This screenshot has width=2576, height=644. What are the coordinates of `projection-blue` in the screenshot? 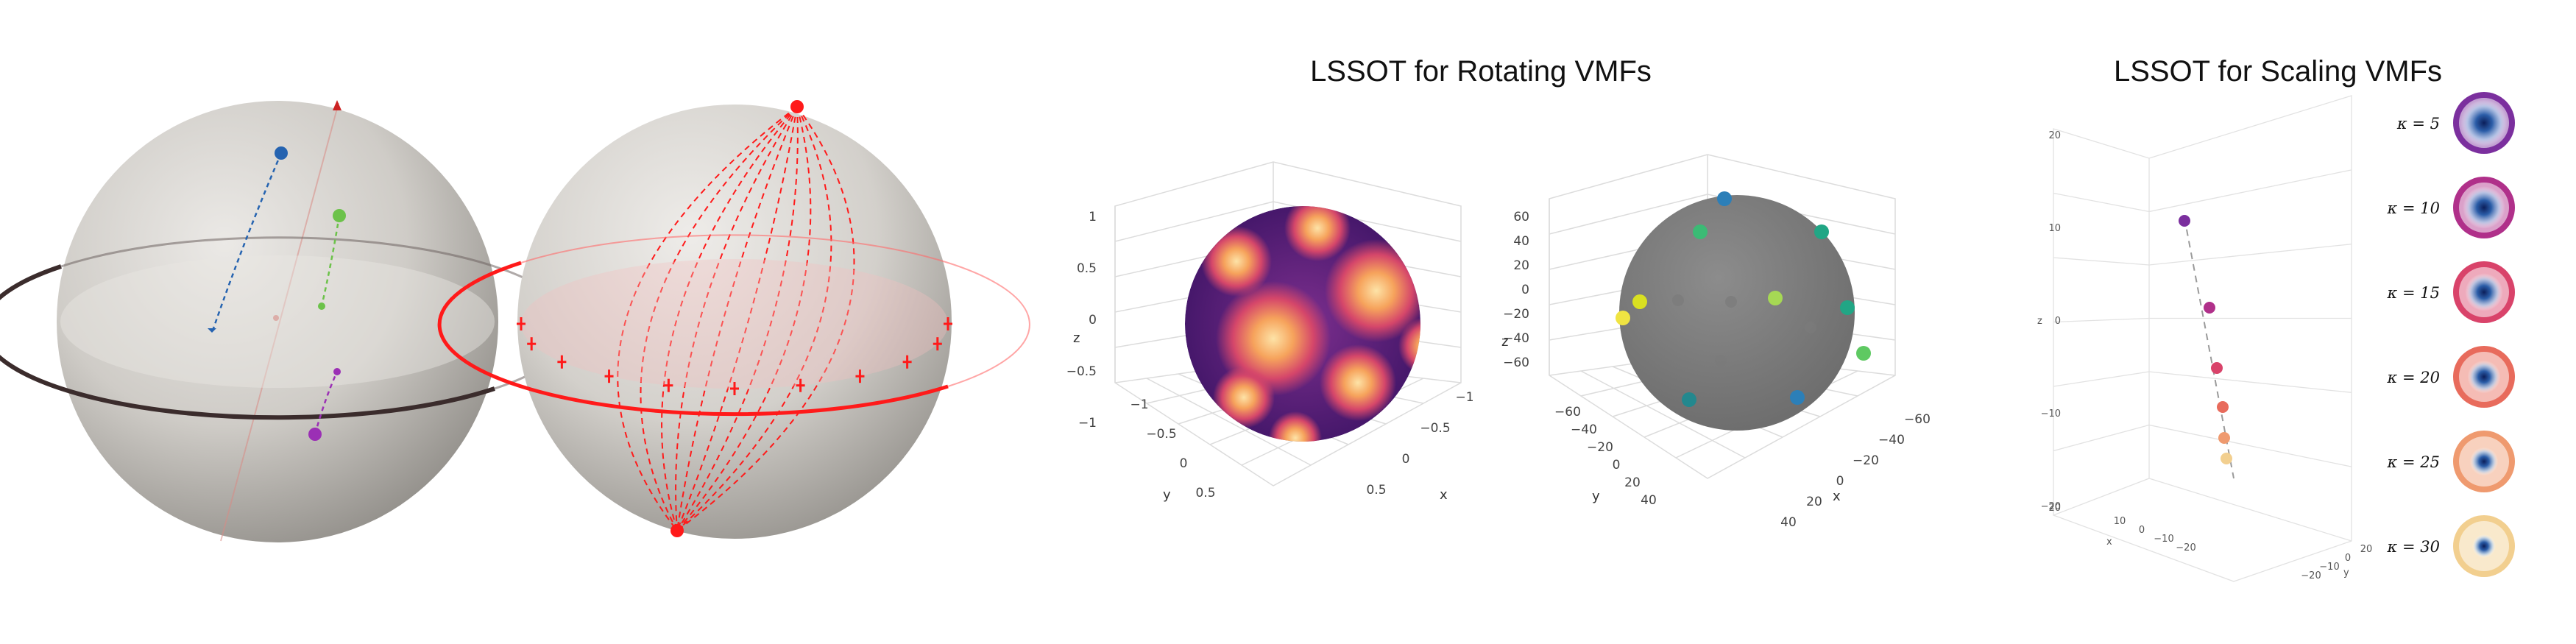 It's located at (246, 242).